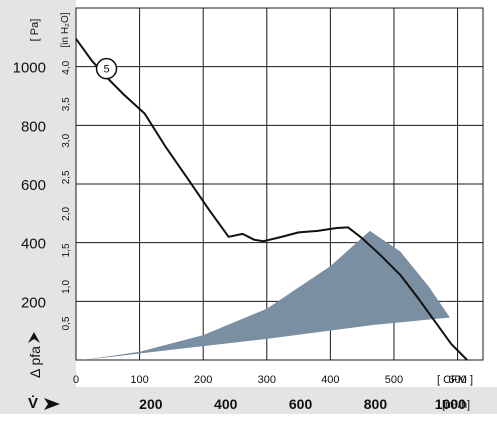  Describe the element at coordinates (139, 380) in the screenshot. I see `x-tick-label: 100` at that location.